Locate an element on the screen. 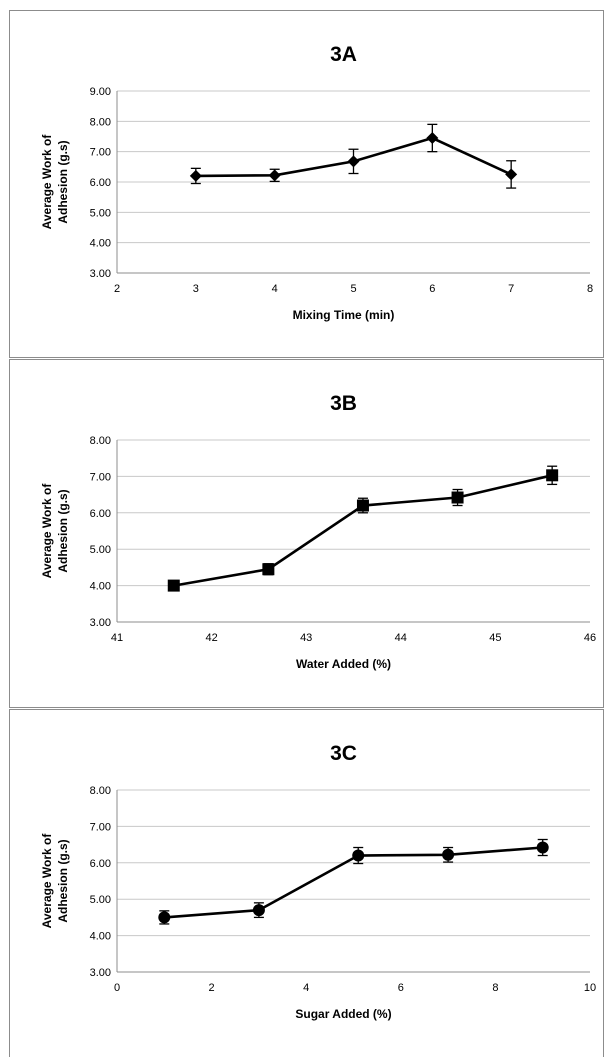 Image resolution: width=607 pixels, height=1058 pixels. chart-title: 3A is located at coordinates (343, 54).